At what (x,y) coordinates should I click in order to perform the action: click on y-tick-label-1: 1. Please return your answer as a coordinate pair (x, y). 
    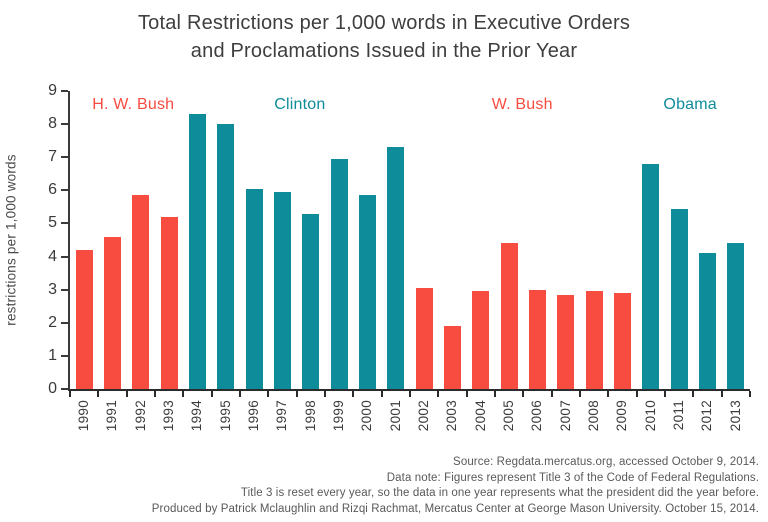
    Looking at the image, I should click on (52, 355).